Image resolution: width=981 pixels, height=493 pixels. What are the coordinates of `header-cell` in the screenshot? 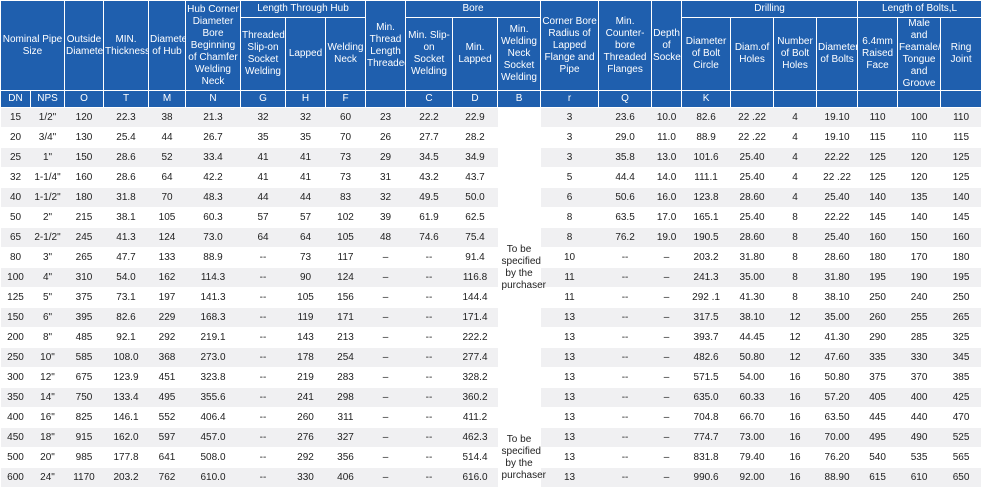 It's located at (960, 99).